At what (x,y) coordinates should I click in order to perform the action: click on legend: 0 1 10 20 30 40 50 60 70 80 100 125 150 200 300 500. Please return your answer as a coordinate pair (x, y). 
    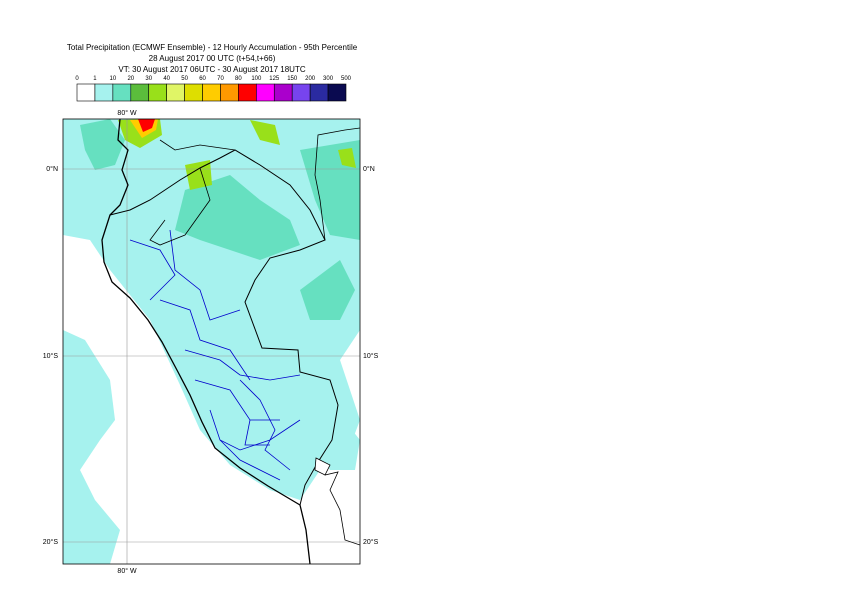
    Looking at the image, I should click on (213, 89).